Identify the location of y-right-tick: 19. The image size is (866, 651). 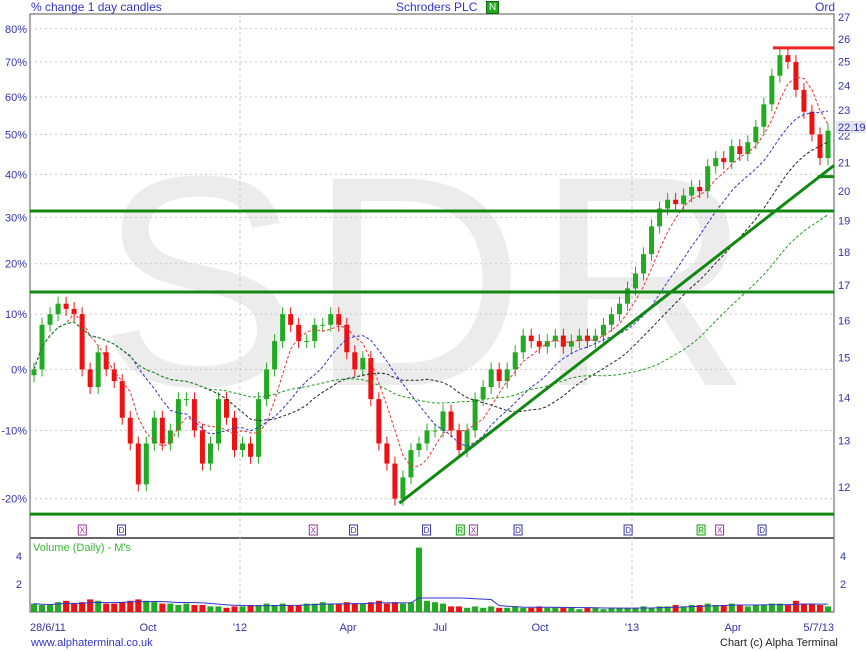
(844, 222).